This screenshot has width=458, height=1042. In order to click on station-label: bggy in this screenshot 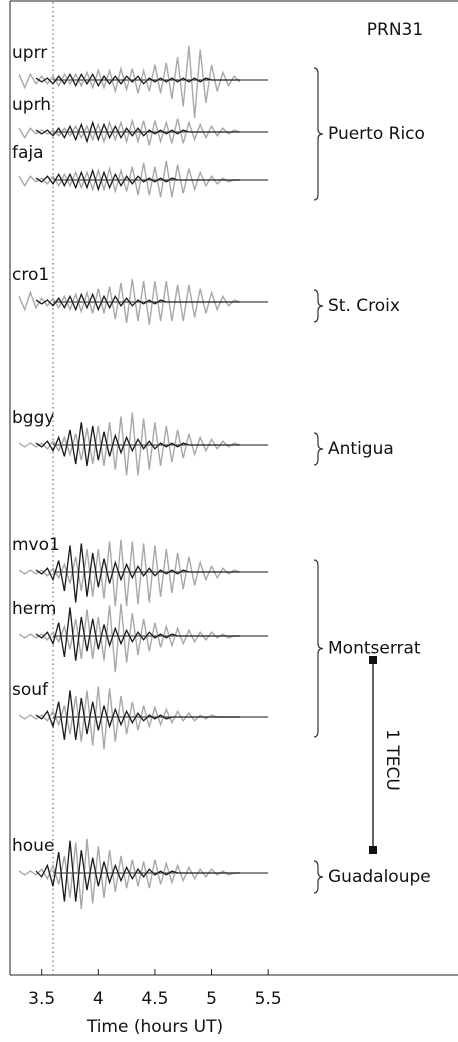, I will do `click(33, 418)`.